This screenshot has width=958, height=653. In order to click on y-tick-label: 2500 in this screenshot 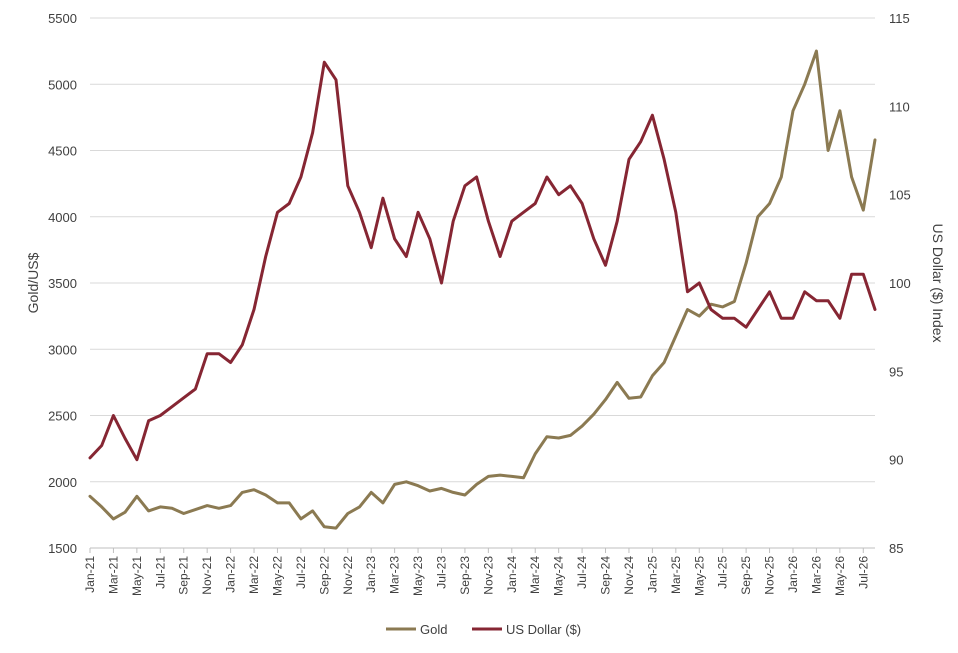, I will do `click(62, 416)`.